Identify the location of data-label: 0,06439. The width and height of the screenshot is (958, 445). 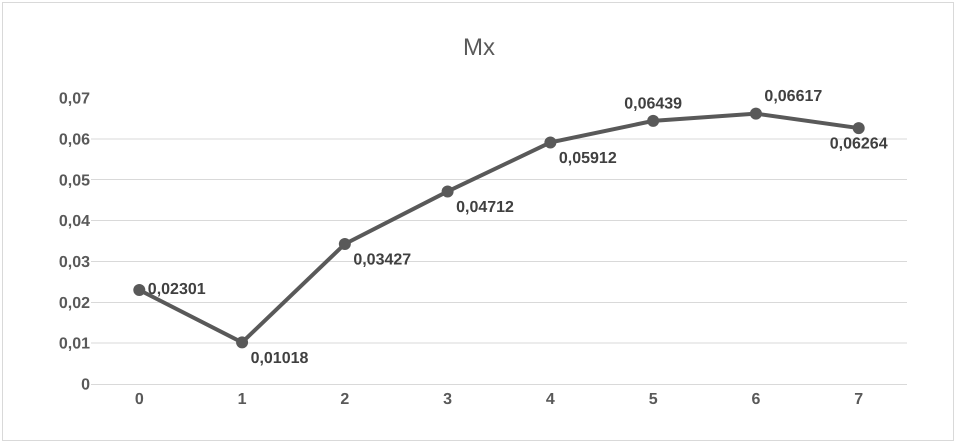
(653, 103).